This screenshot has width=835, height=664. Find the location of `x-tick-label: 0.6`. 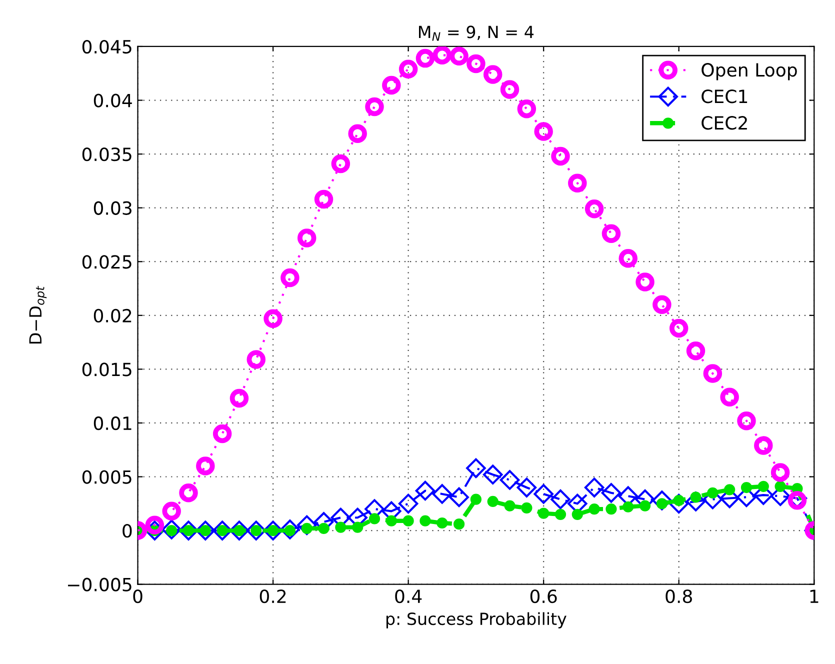

x-tick-label: 0.6 is located at coordinates (543, 597).